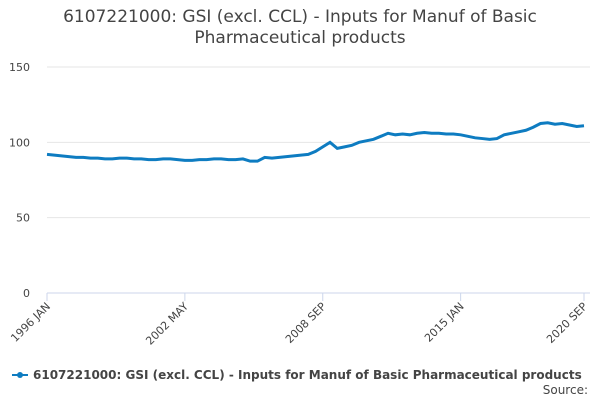 The image size is (600, 404). What do you see at coordinates (167, 324) in the screenshot?
I see `x-tick-label: 2002 MAY` at bounding box center [167, 324].